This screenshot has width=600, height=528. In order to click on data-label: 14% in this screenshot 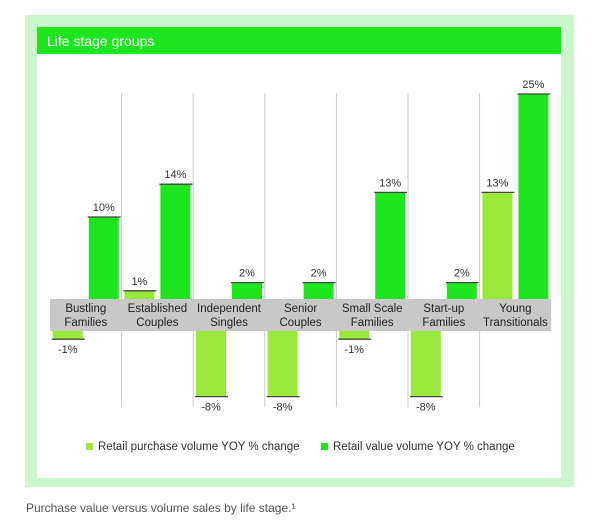, I will do `click(175, 175)`.